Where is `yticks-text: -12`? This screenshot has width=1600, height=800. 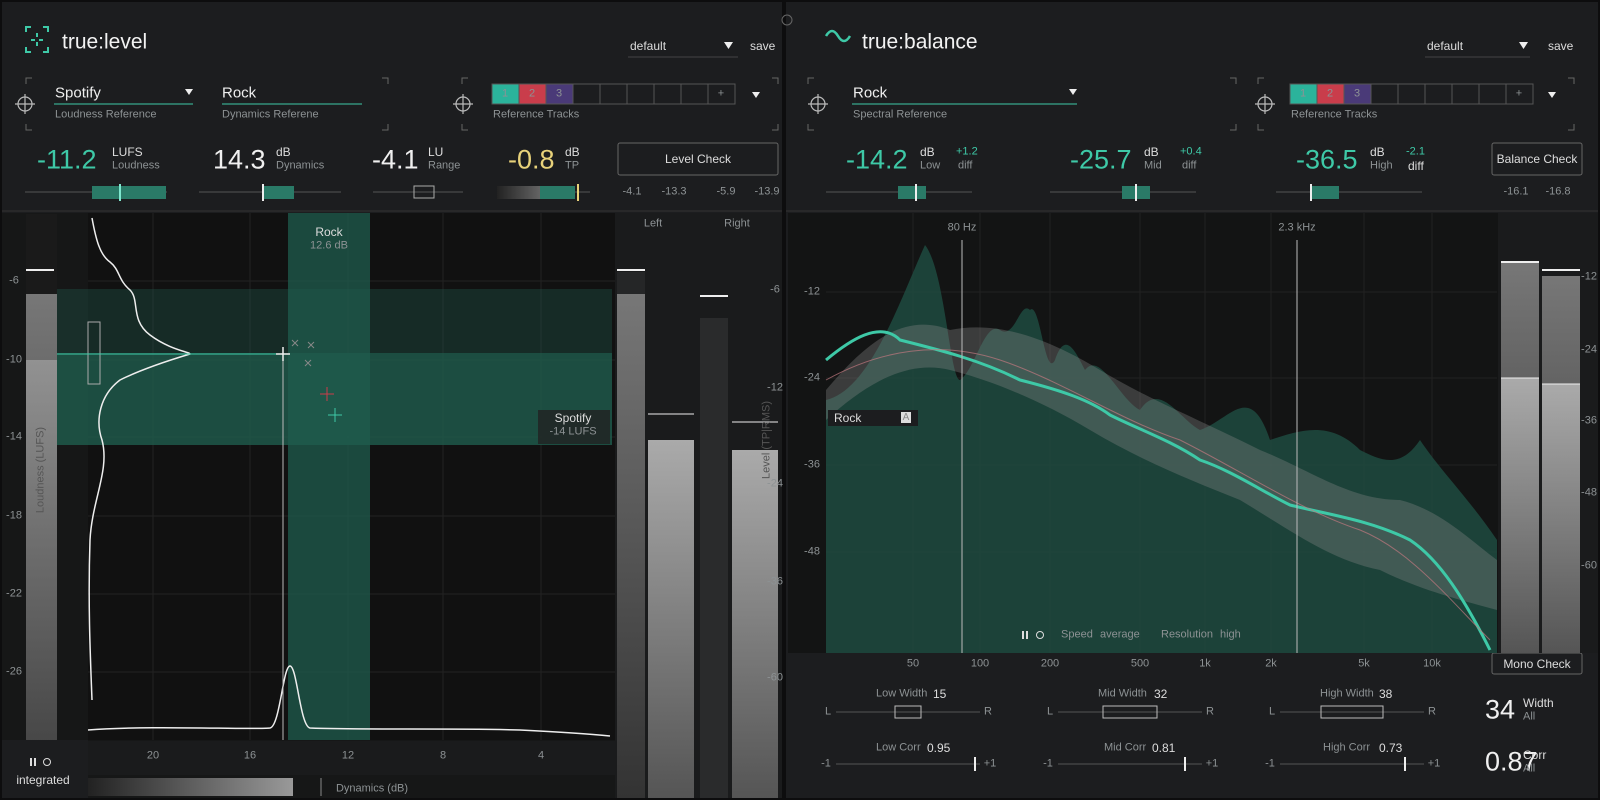
yticks-text: -12 is located at coordinates (812, 291).